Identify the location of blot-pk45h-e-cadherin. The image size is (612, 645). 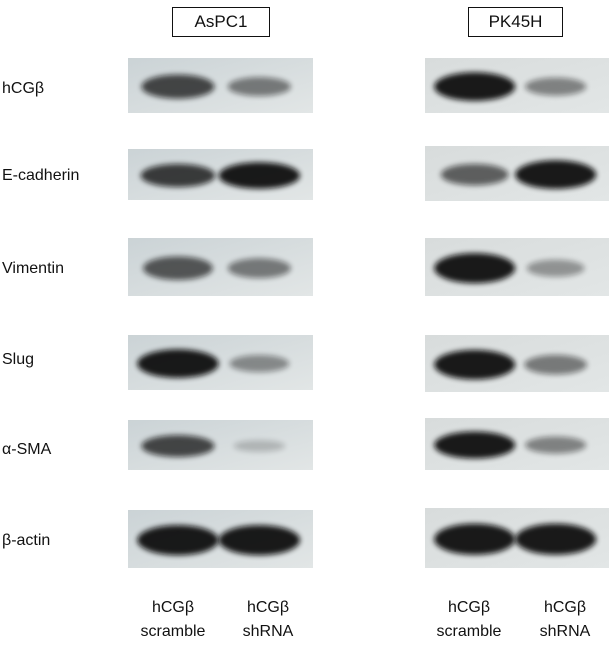
(517, 173).